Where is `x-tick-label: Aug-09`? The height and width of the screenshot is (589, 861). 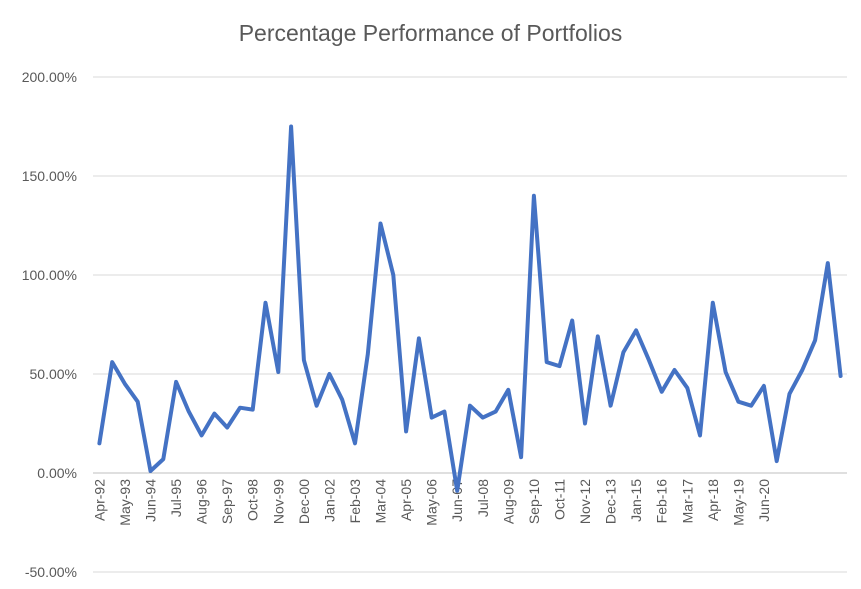
x-tick-label: Aug-09 is located at coordinates (508, 501).